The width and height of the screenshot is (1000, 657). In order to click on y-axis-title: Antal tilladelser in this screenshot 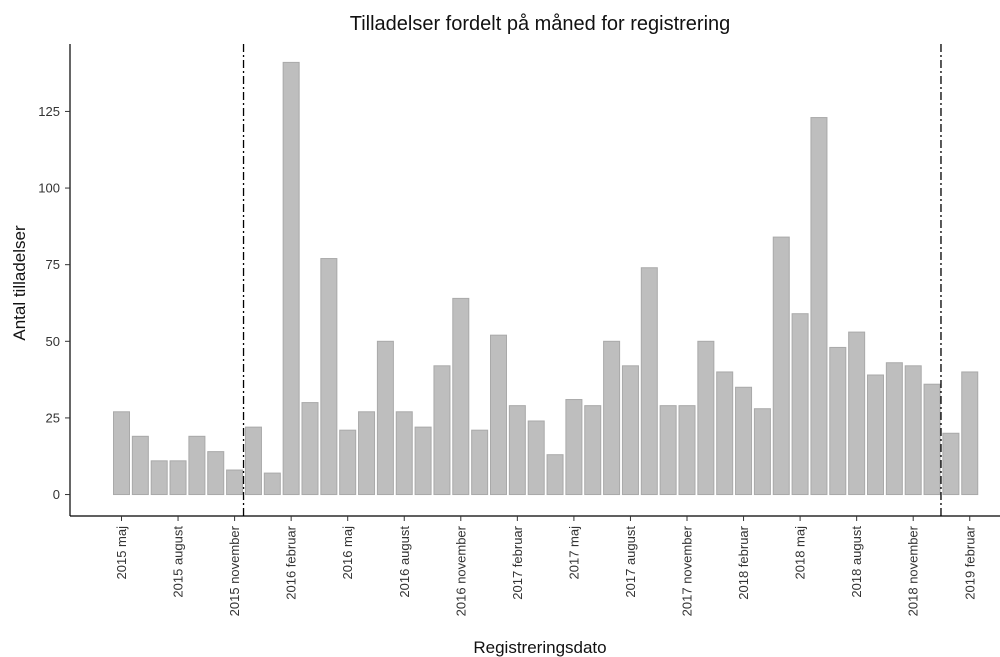, I will do `click(19, 283)`.